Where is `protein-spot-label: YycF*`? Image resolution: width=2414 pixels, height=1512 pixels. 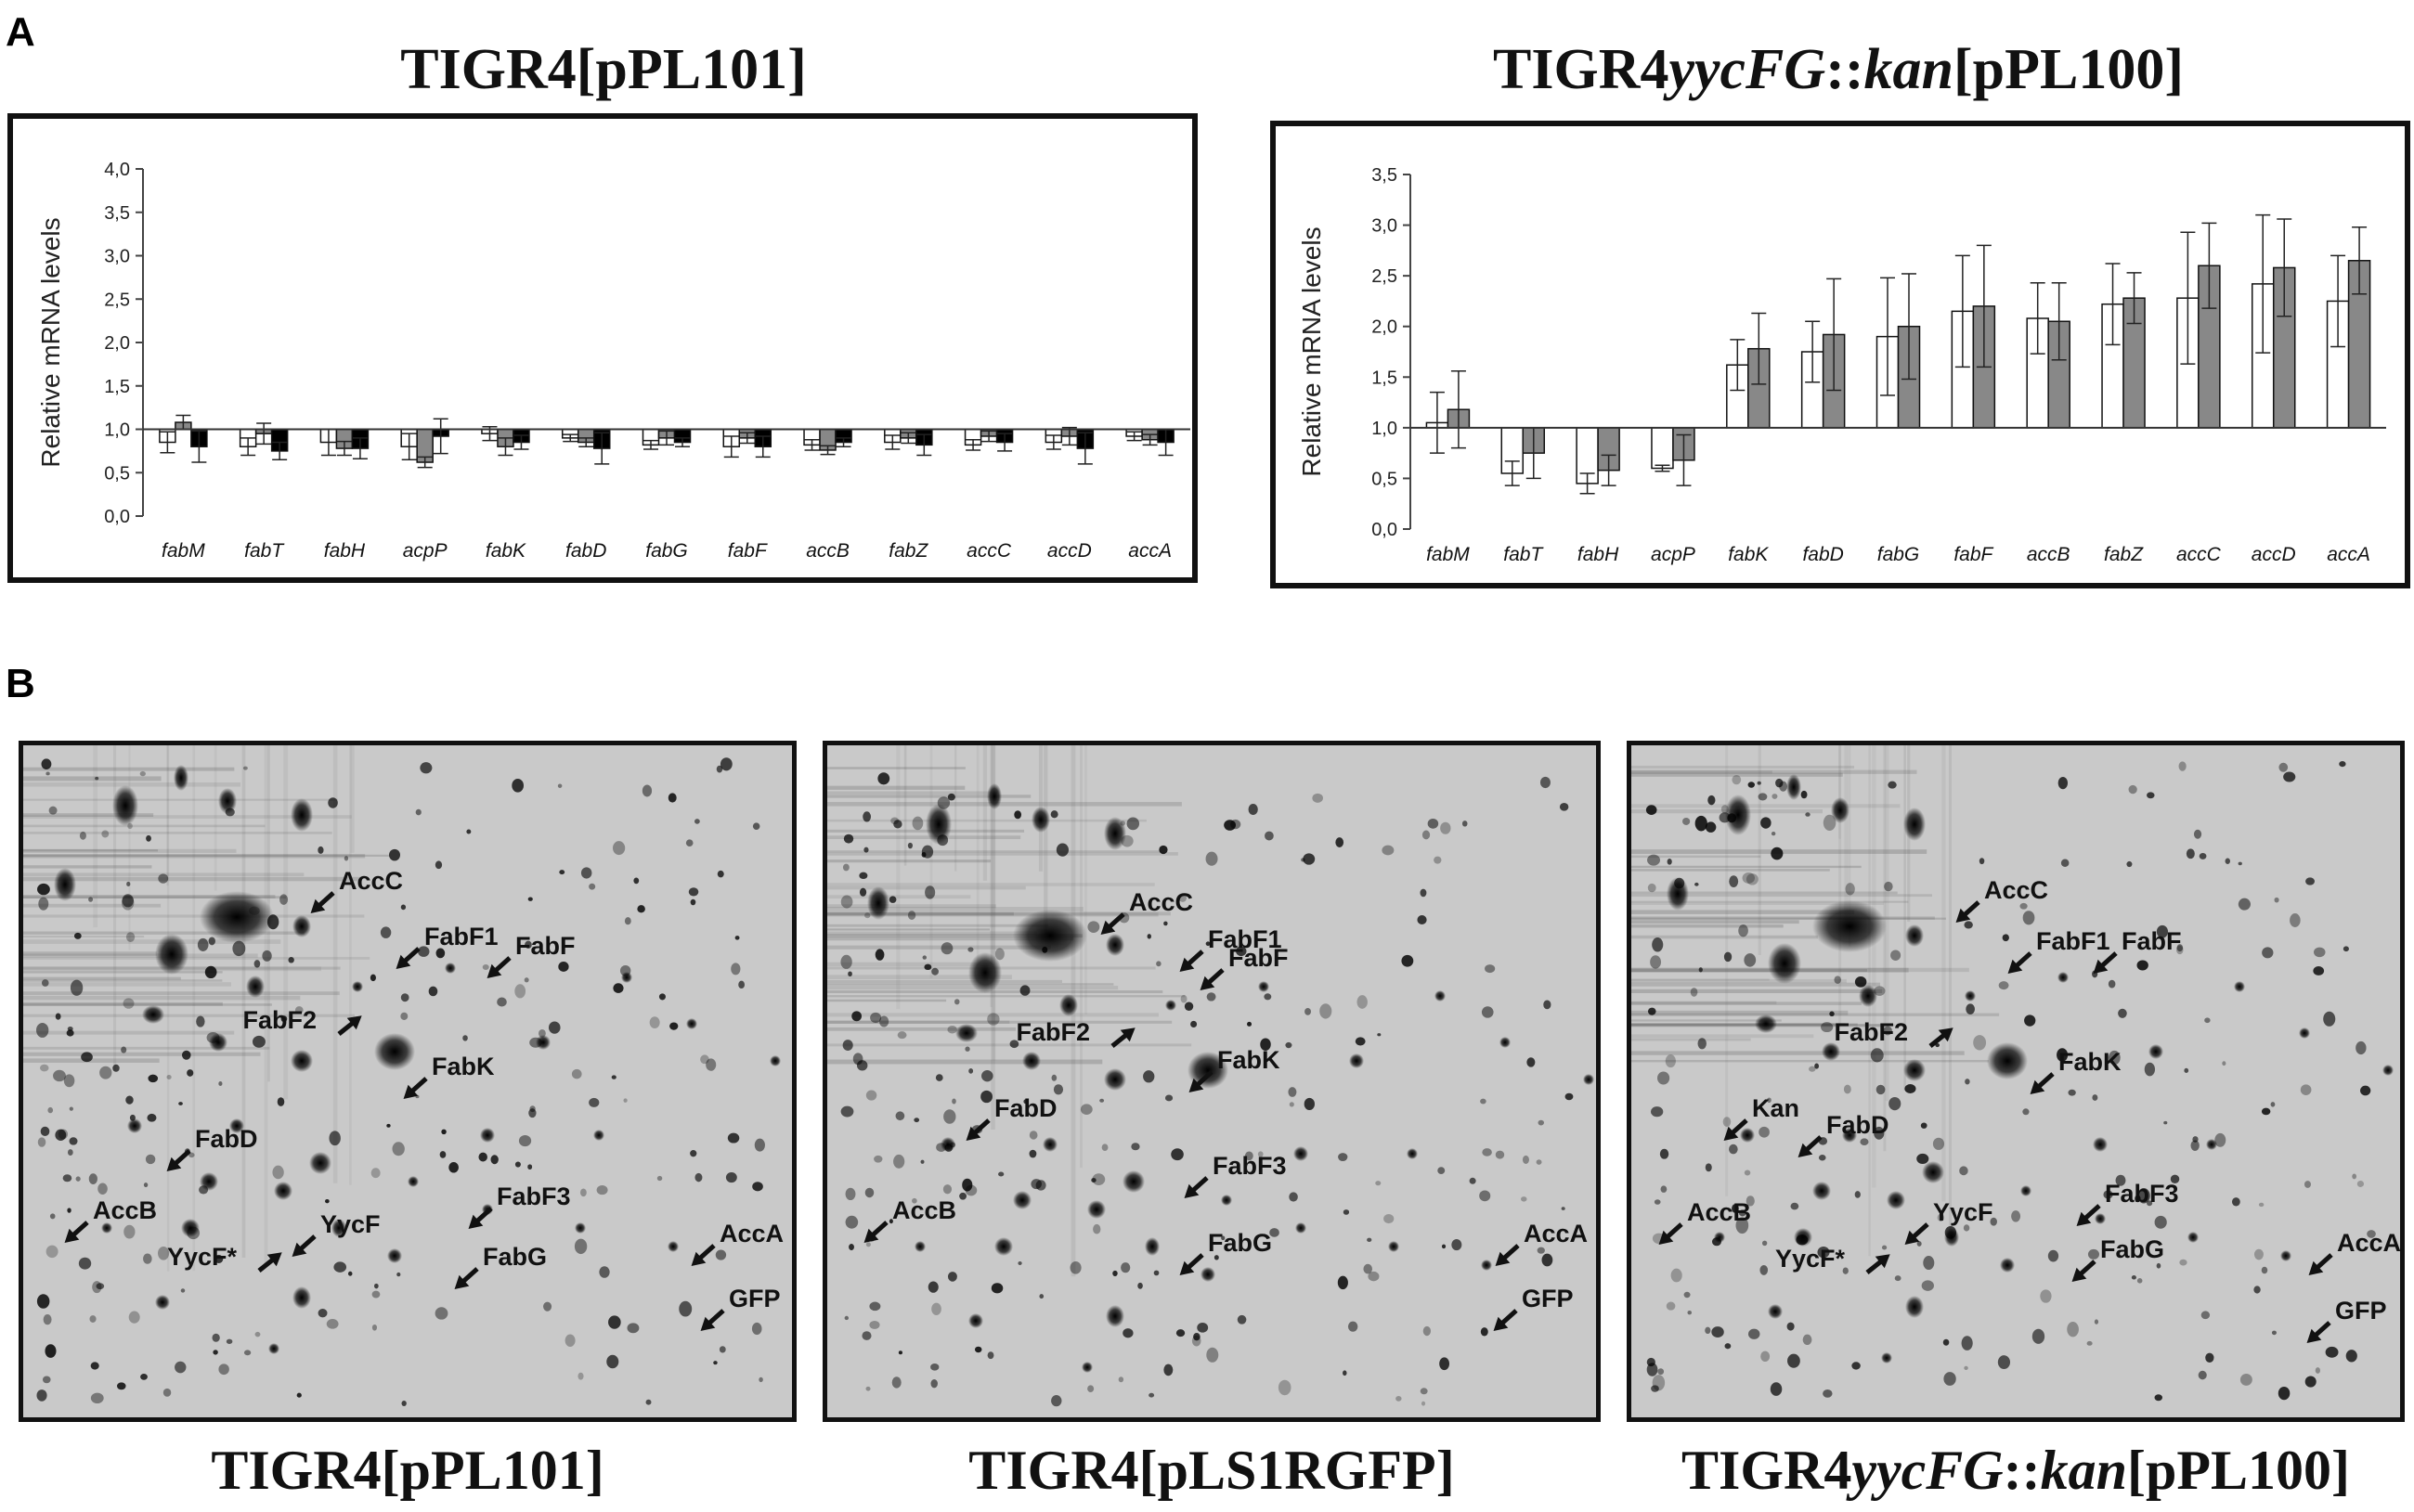
protein-spot-label: YycF* is located at coordinates (1811, 1259).